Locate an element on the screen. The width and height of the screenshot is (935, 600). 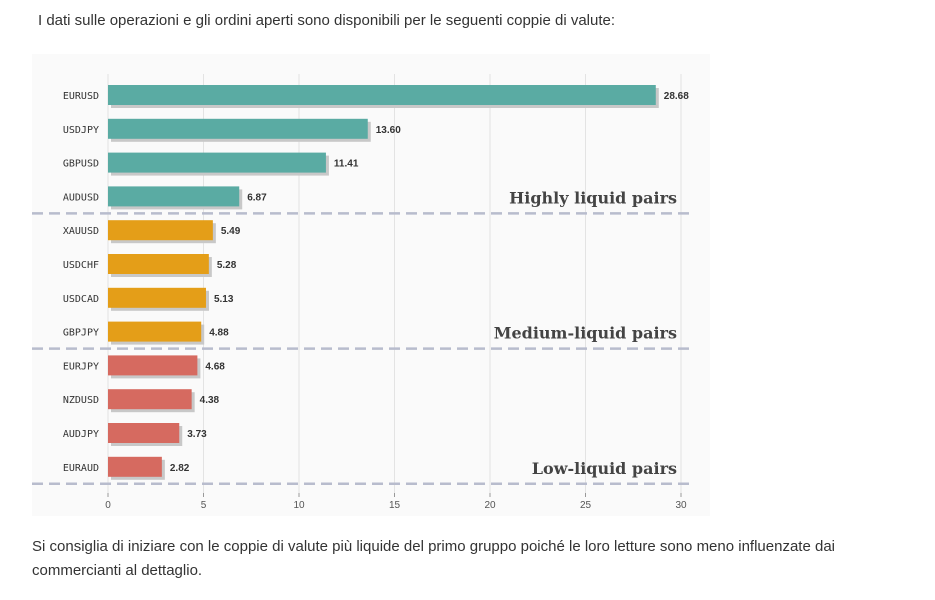
category-label: AUDJPY is located at coordinates (81, 434).